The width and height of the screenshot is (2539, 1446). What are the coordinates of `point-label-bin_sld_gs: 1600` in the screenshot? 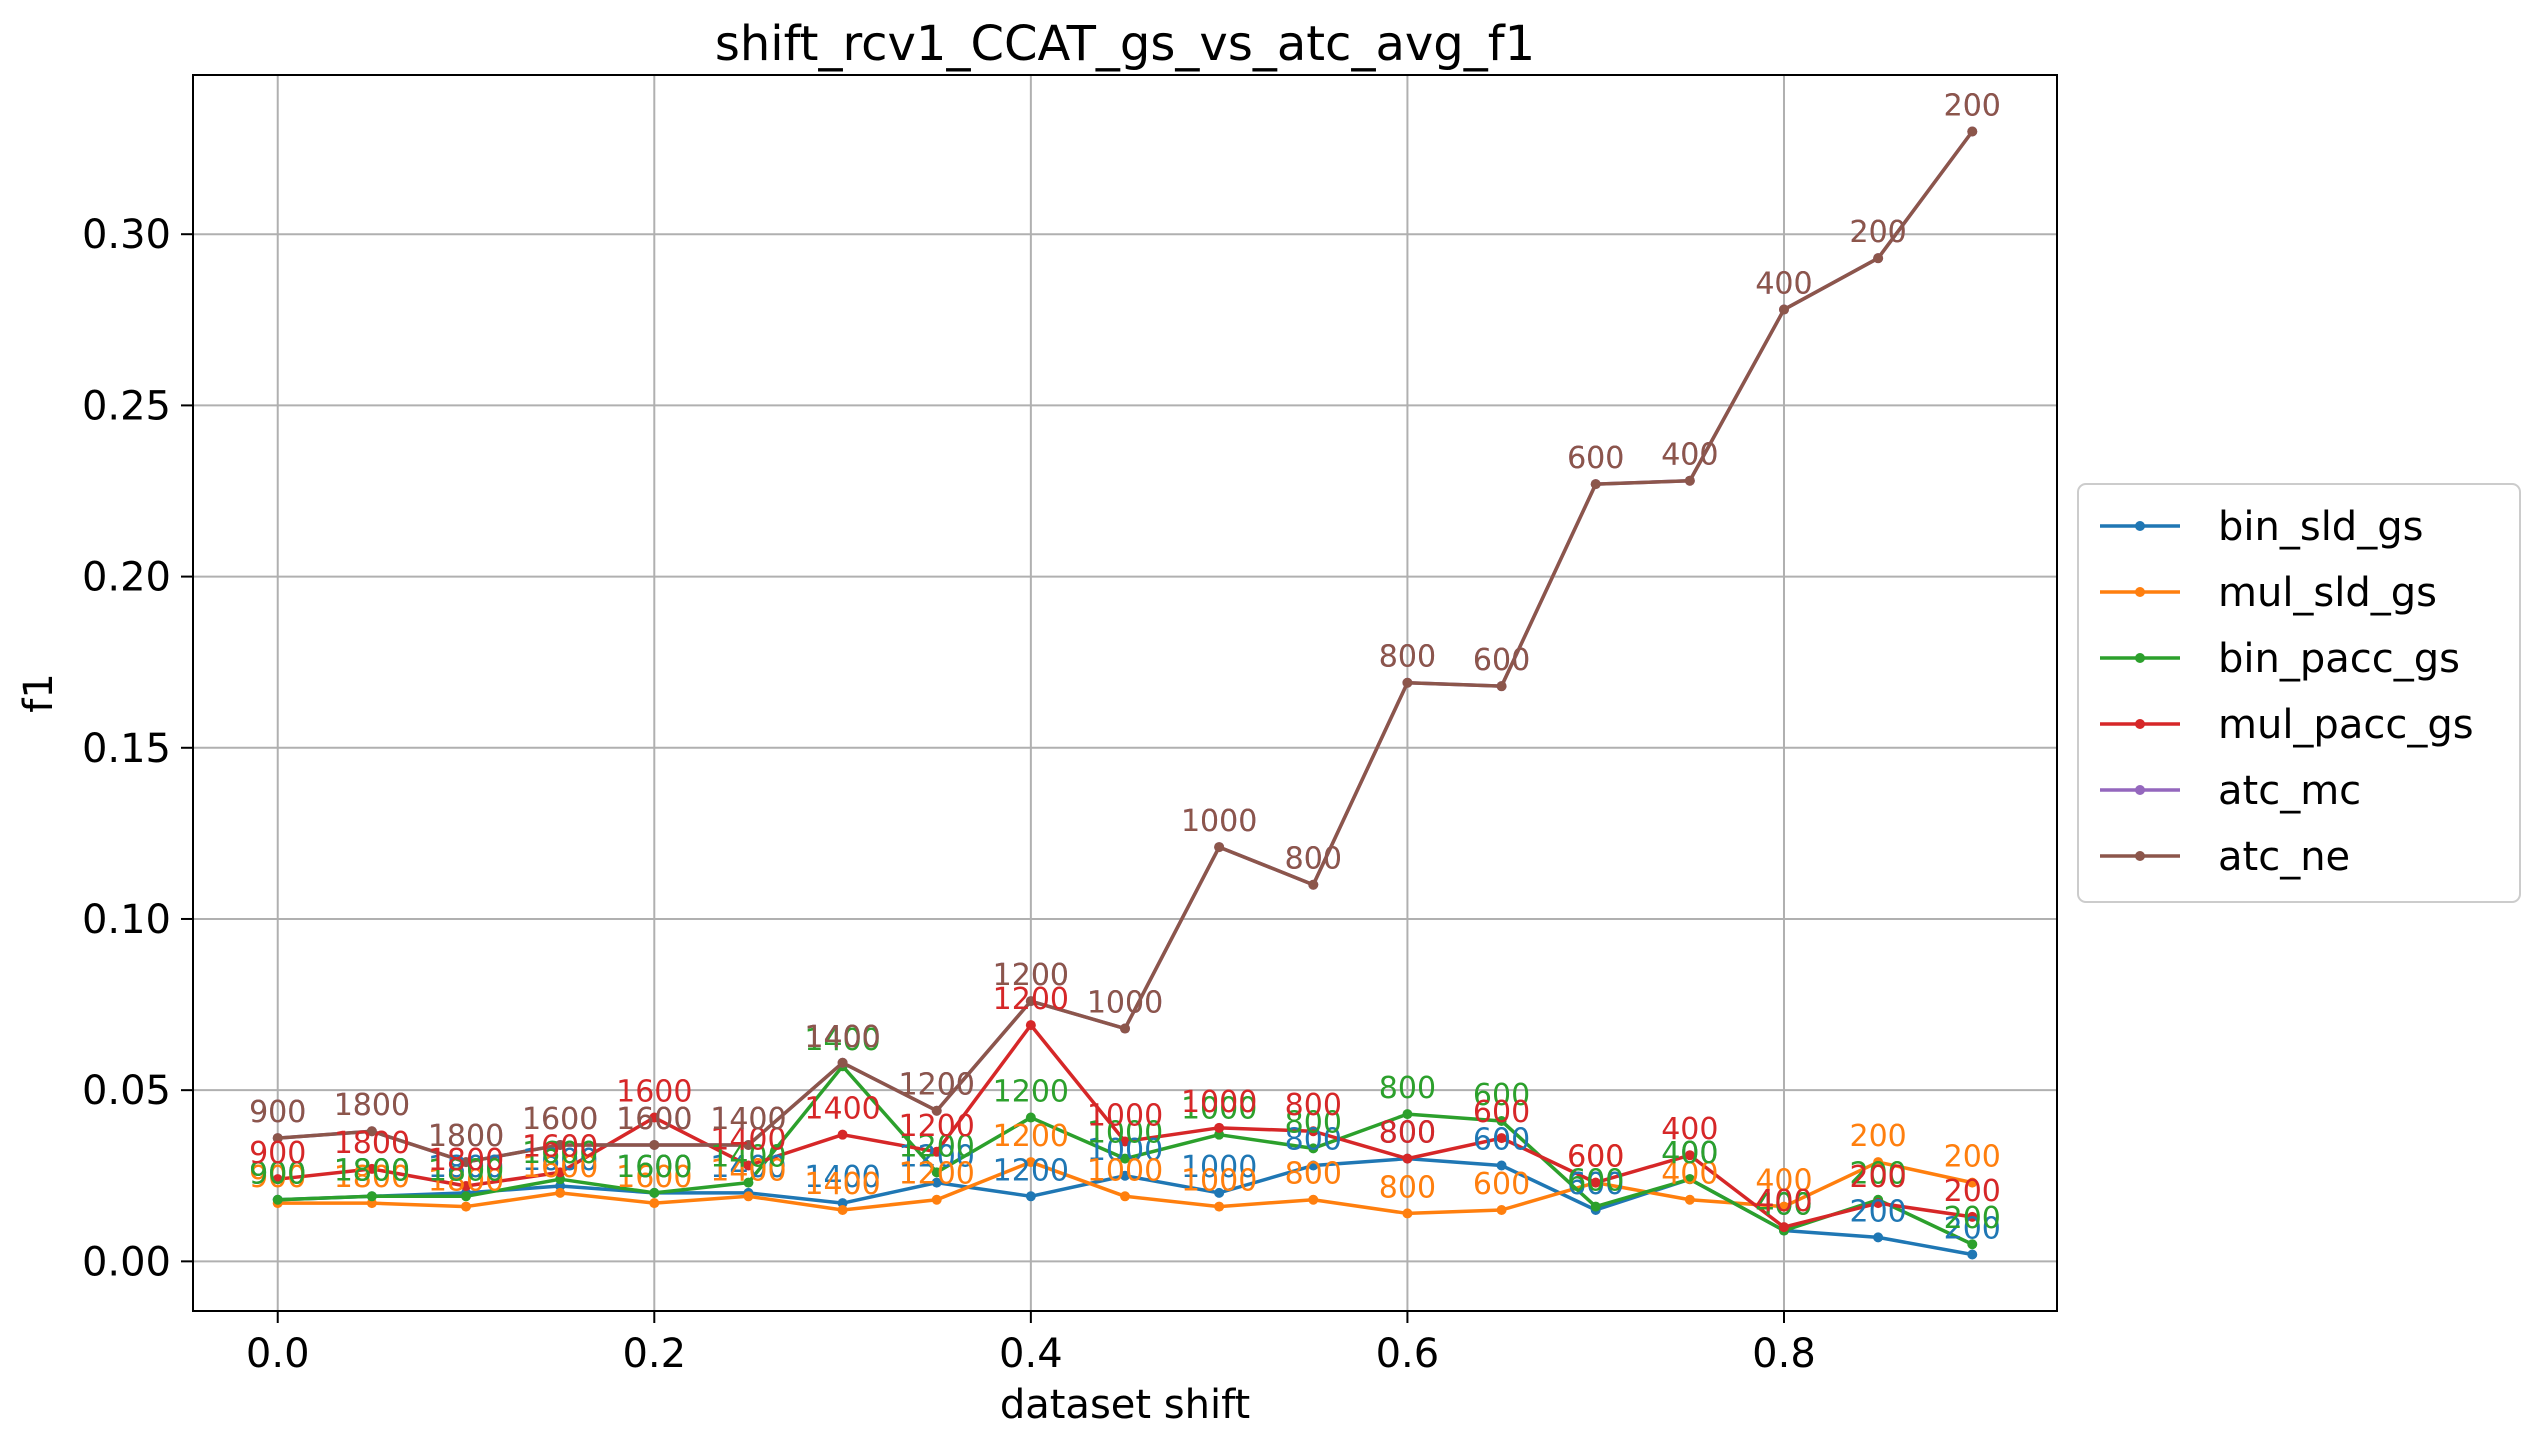 It's located at (560, 1160).